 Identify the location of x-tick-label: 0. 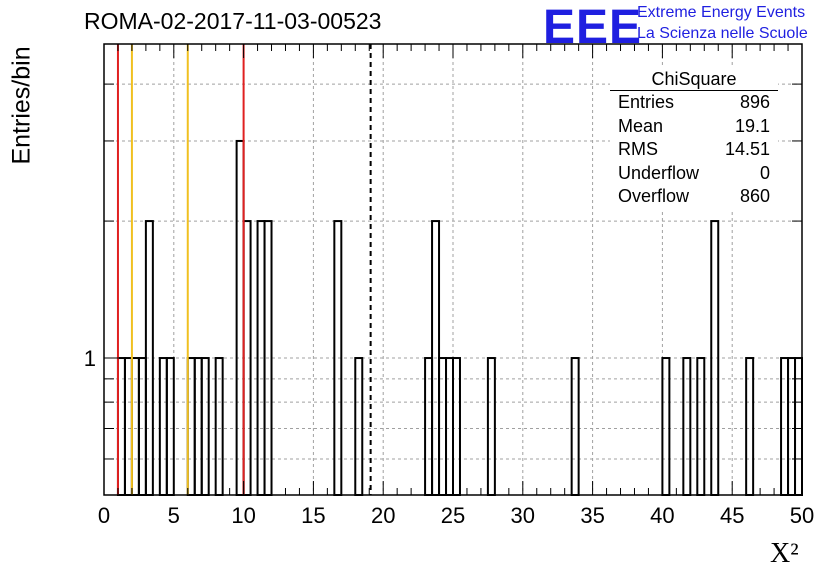
(104, 515).